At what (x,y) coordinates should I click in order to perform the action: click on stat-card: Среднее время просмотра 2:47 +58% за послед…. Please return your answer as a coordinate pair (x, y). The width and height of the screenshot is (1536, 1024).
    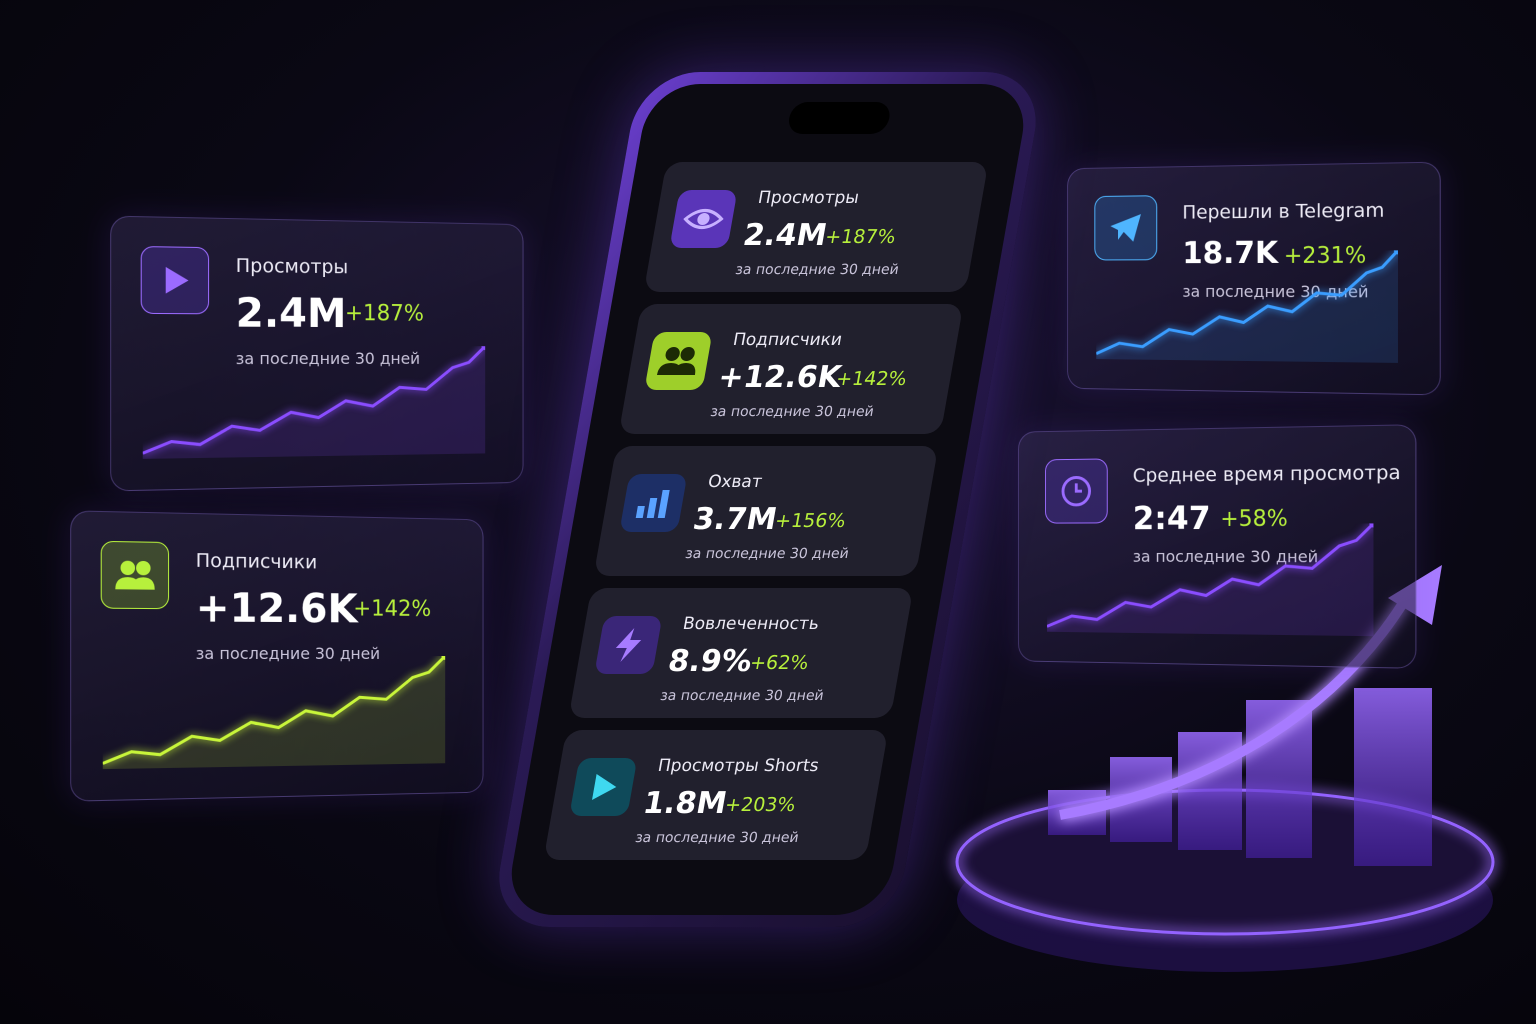
    Looking at the image, I should click on (1217, 546).